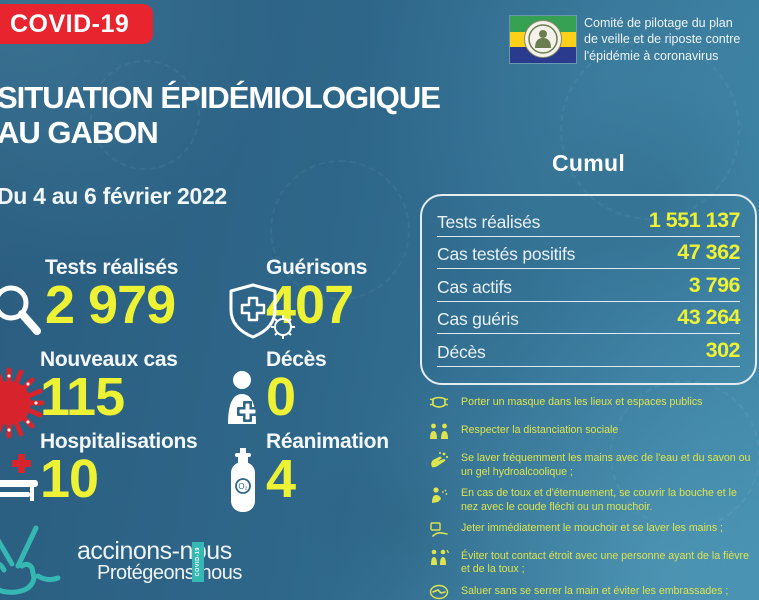 The height and width of the screenshot is (600, 759). I want to click on table-row: Cas testés positifs 47 362, so click(588, 253).